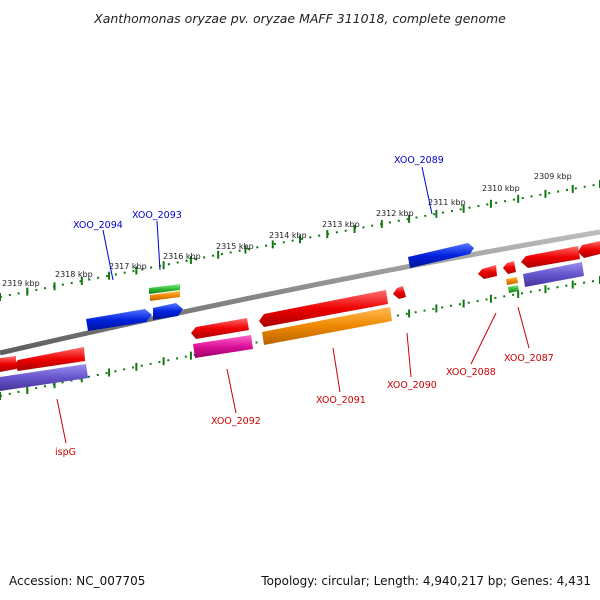 This screenshot has width=600, height=600. What do you see at coordinates (447, 202) in the screenshot?
I see `tick-label-2311: 2311 kbp` at bounding box center [447, 202].